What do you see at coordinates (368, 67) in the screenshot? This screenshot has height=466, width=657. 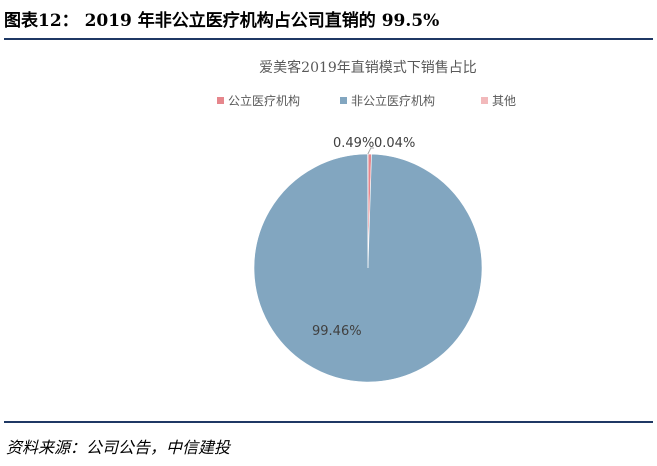 I see `chart-title: 爱美客2019年直销模式下销售占比` at bounding box center [368, 67].